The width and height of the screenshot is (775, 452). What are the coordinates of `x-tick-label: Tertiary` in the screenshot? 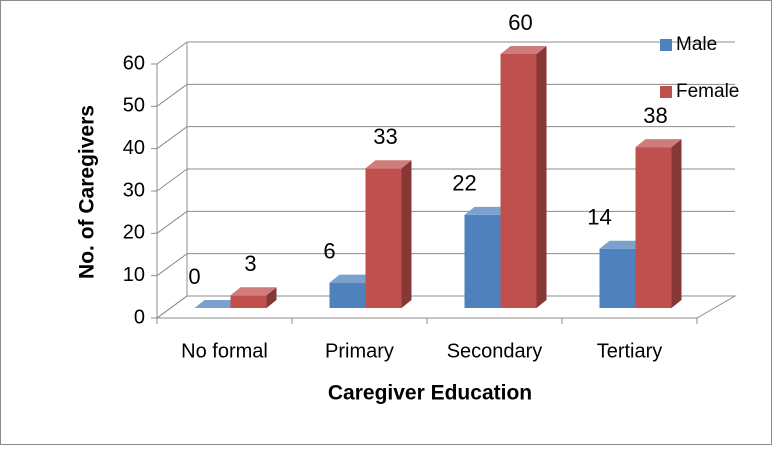 It's located at (630, 351).